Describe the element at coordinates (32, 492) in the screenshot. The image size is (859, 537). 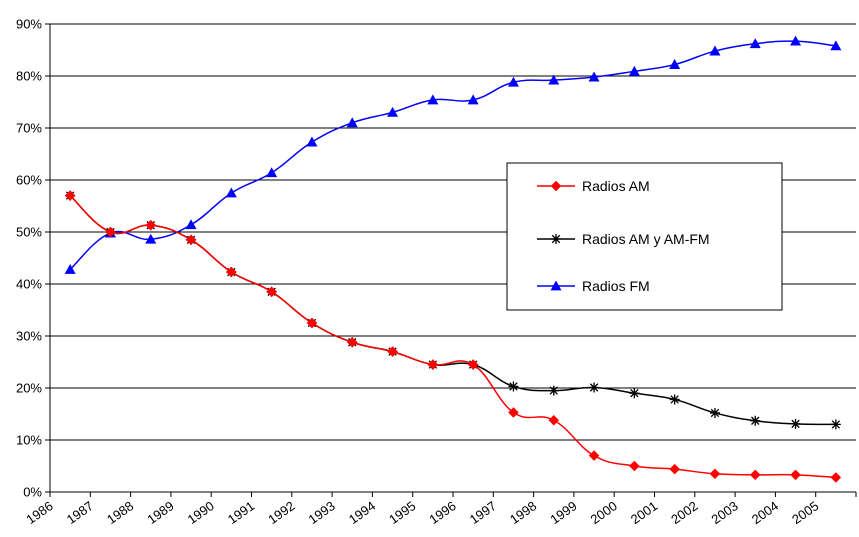
I see `y-tick-label: 0%` at that location.